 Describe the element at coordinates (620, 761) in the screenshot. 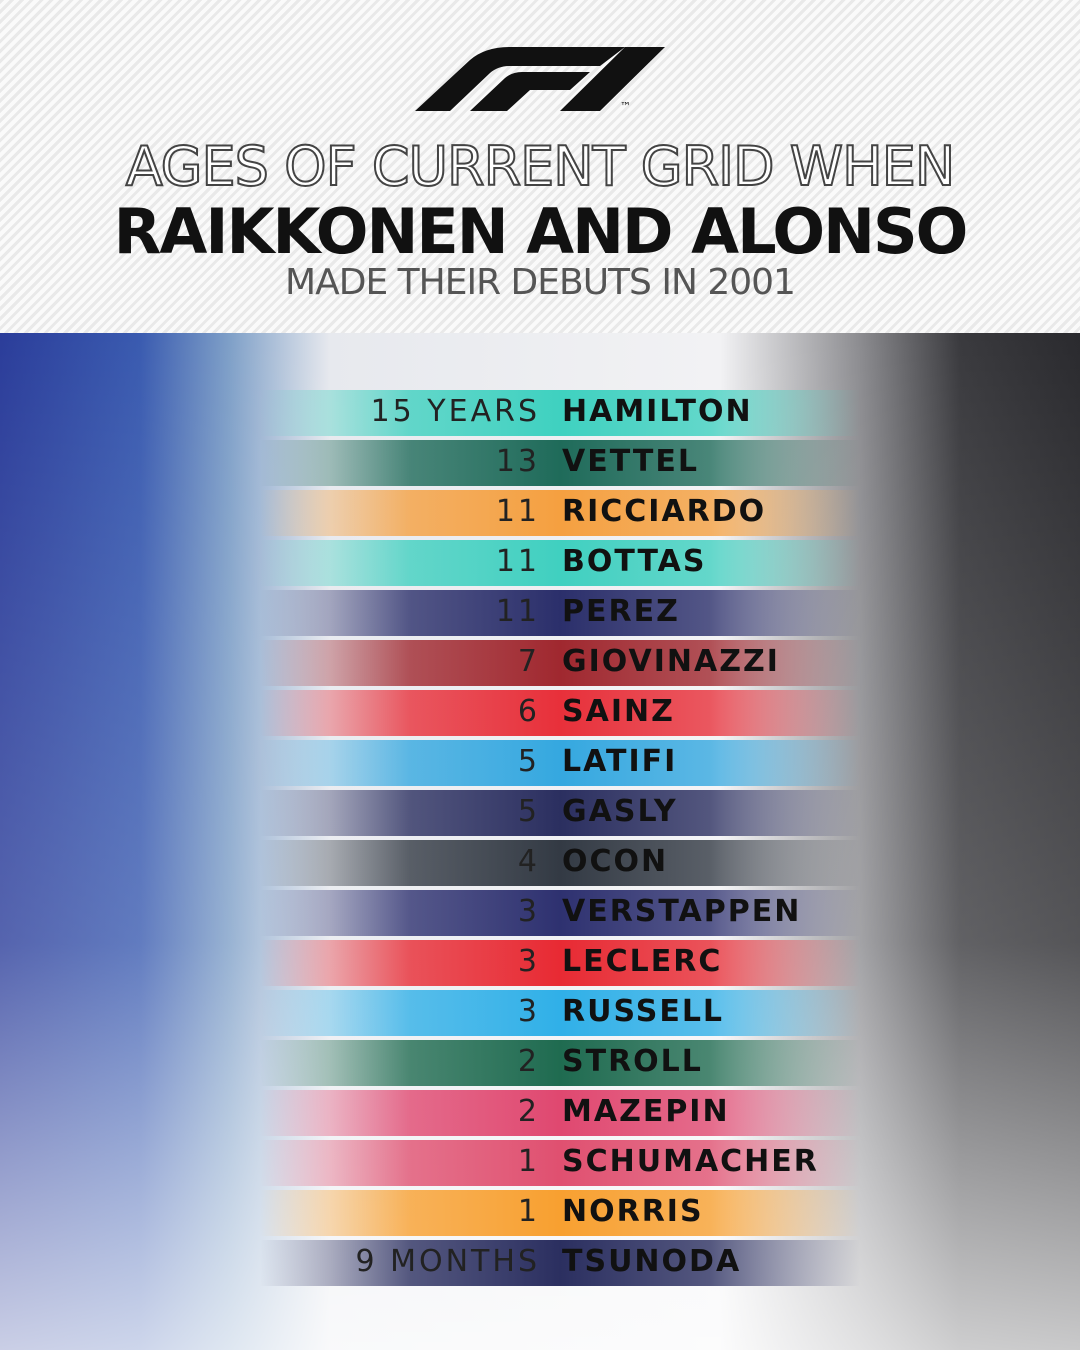

I see `driver-name: LATIFI` at that location.